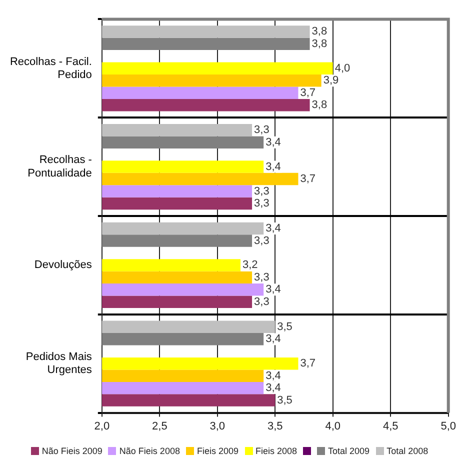 The height and width of the screenshot is (467, 459). Describe the element at coordinates (448, 426) in the screenshot. I see `x-tick-label: 5,0` at that location.